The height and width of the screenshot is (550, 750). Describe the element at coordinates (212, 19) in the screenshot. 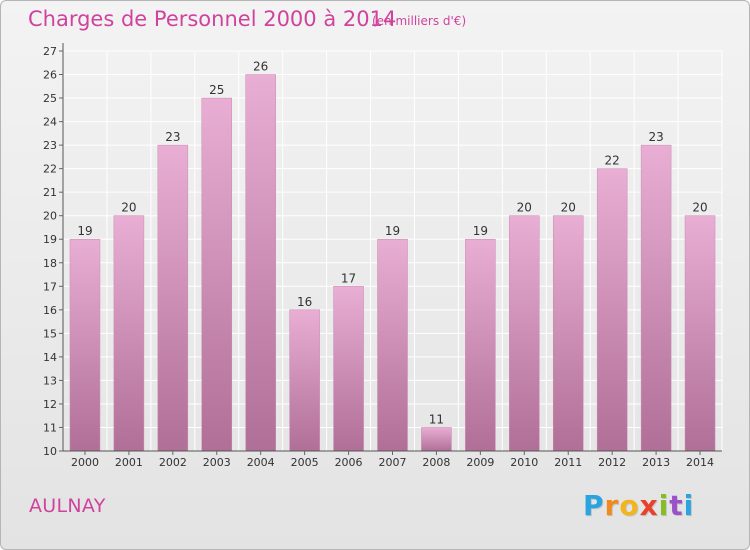

I see `chart-title: Charges de Personnel 2000 à 2014` at that location.